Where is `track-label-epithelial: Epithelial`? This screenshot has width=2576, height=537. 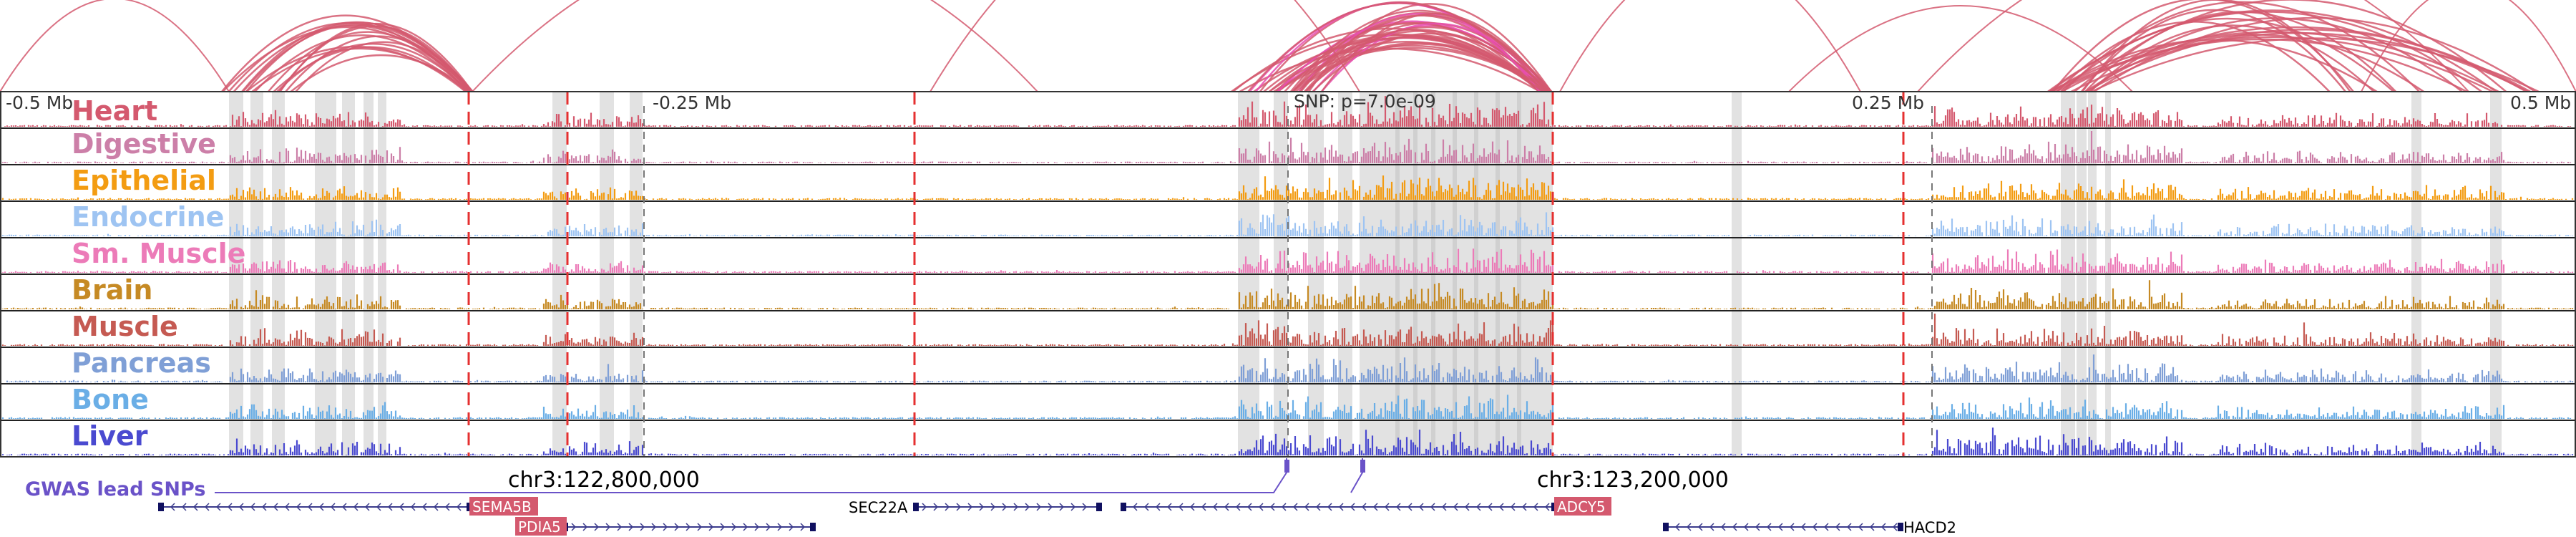
track-label-epithelial: Epithelial is located at coordinates (144, 180).